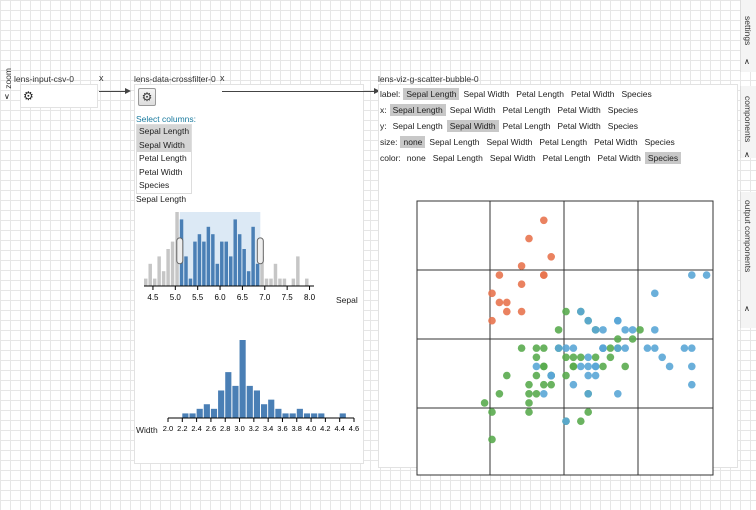  Describe the element at coordinates (472, 125) in the screenshot. I see `y-option: Sepal Width` at that location.